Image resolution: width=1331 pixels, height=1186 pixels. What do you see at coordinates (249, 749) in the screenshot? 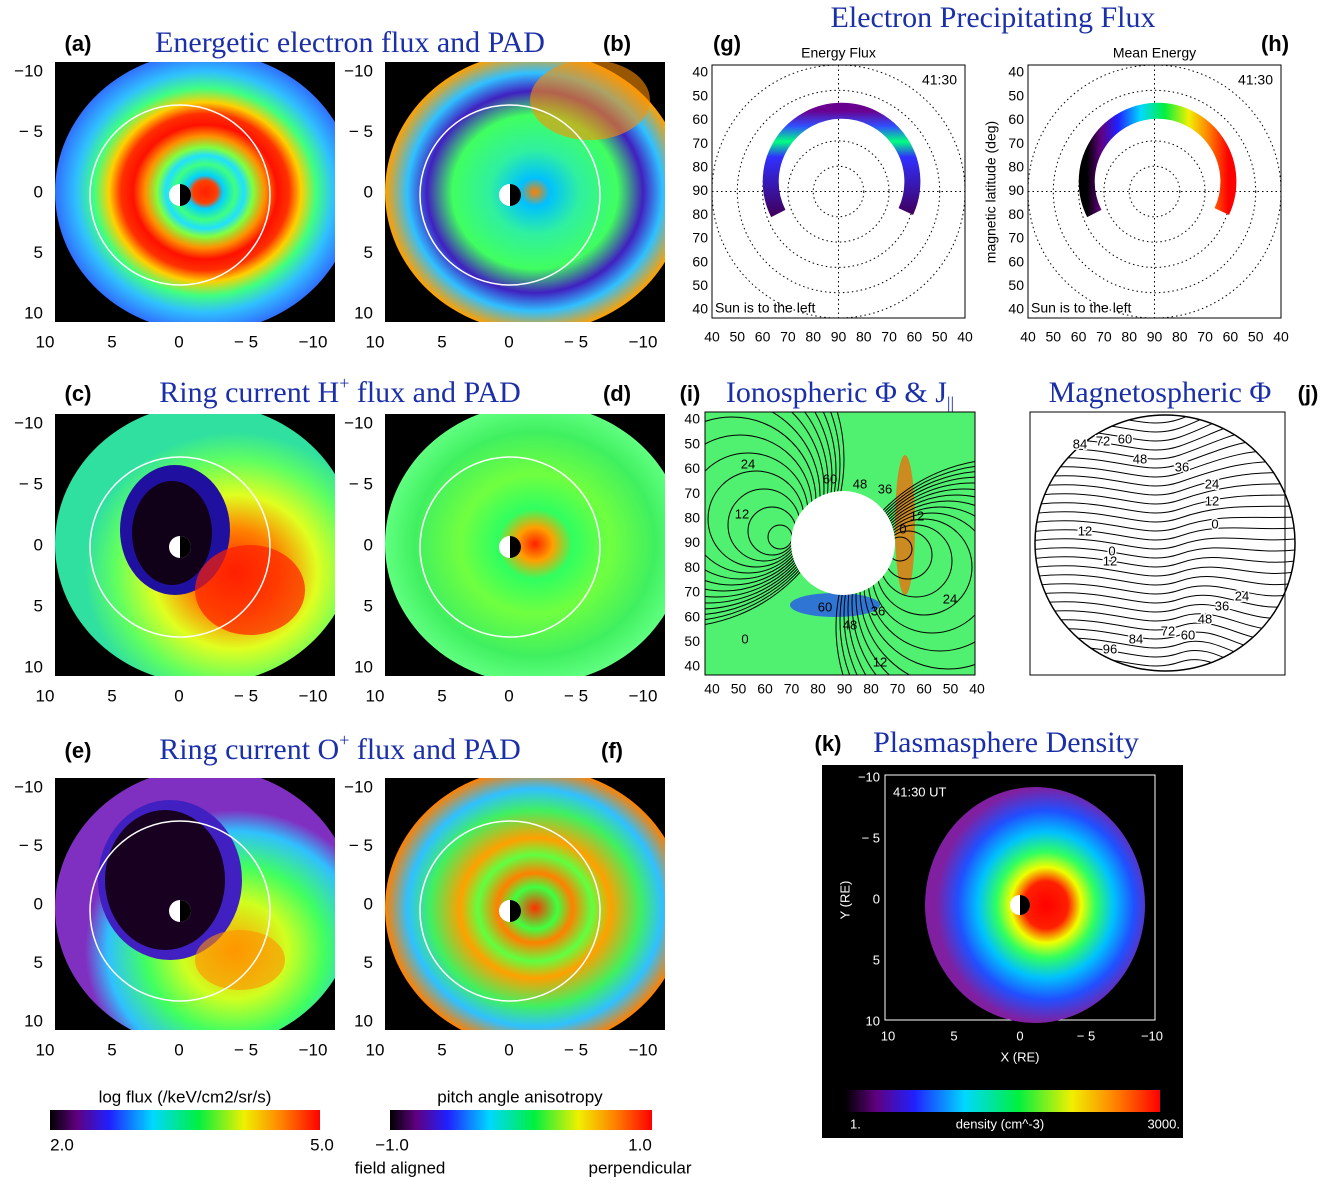
I see `title-part: Ring current O` at bounding box center [249, 749].